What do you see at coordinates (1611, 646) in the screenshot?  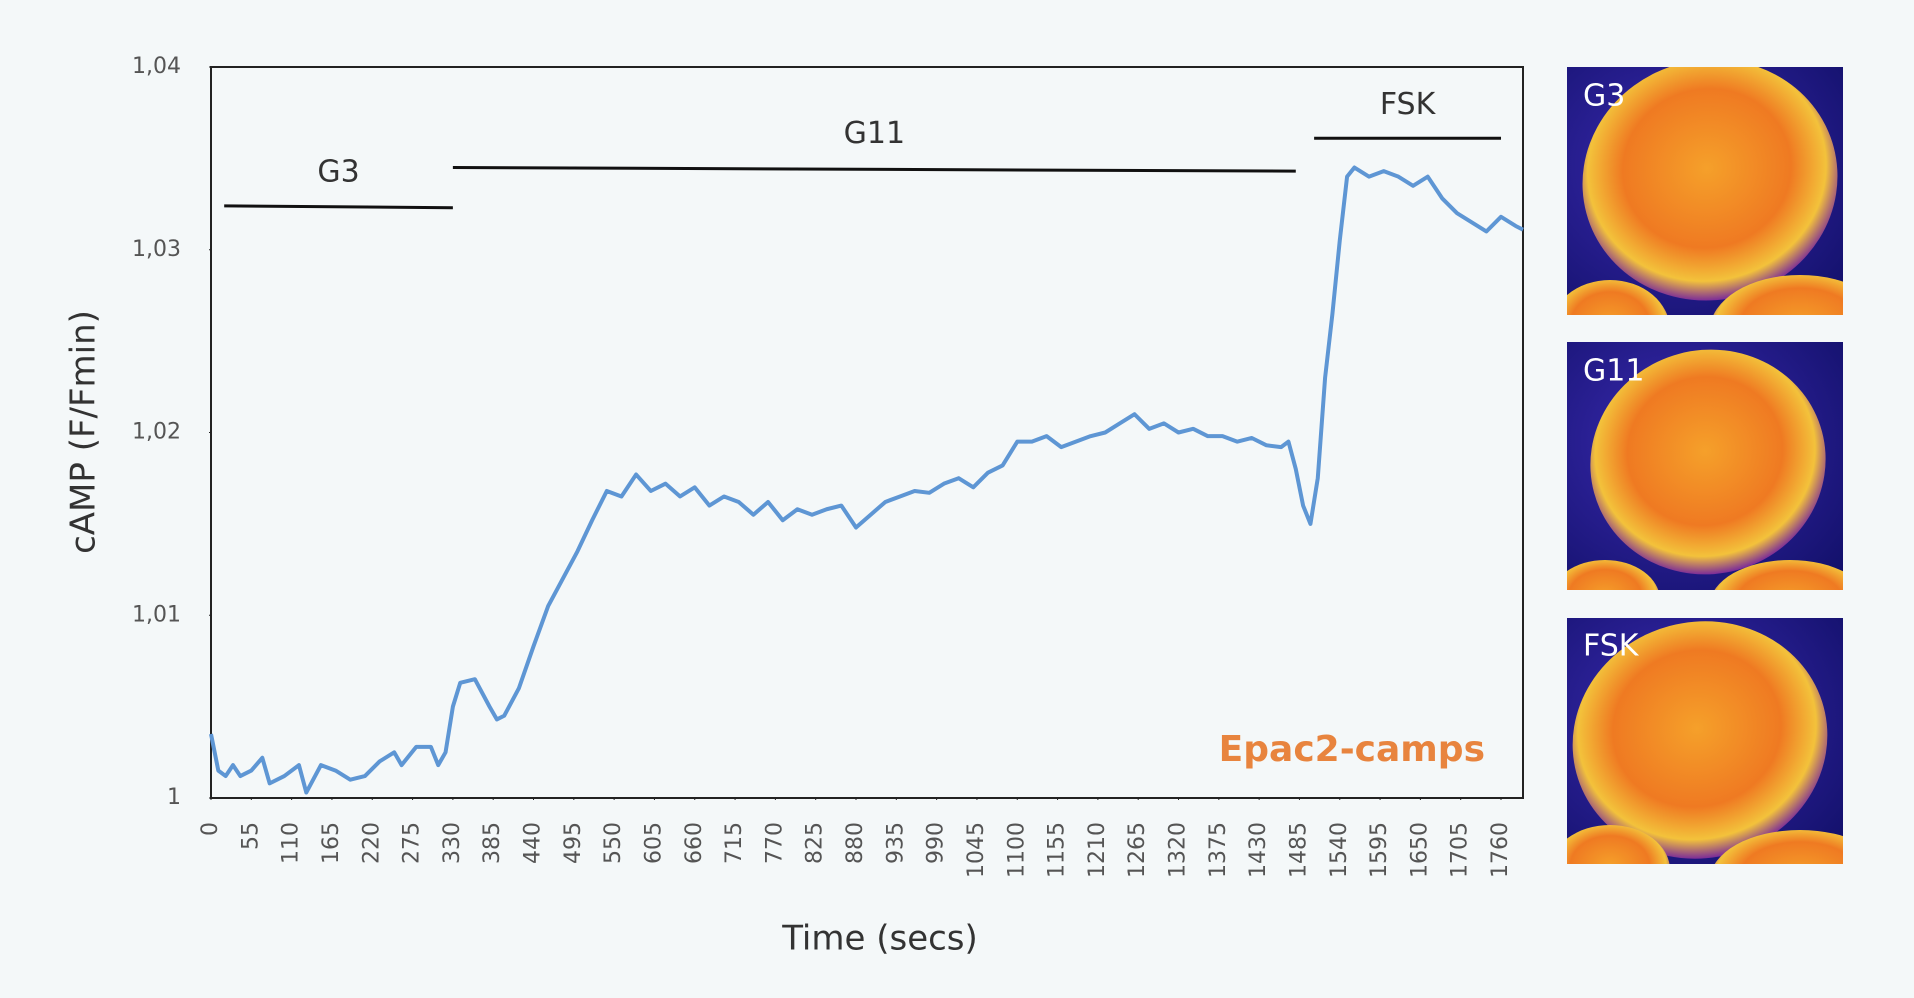 I see `image-label: FSK` at bounding box center [1611, 646].